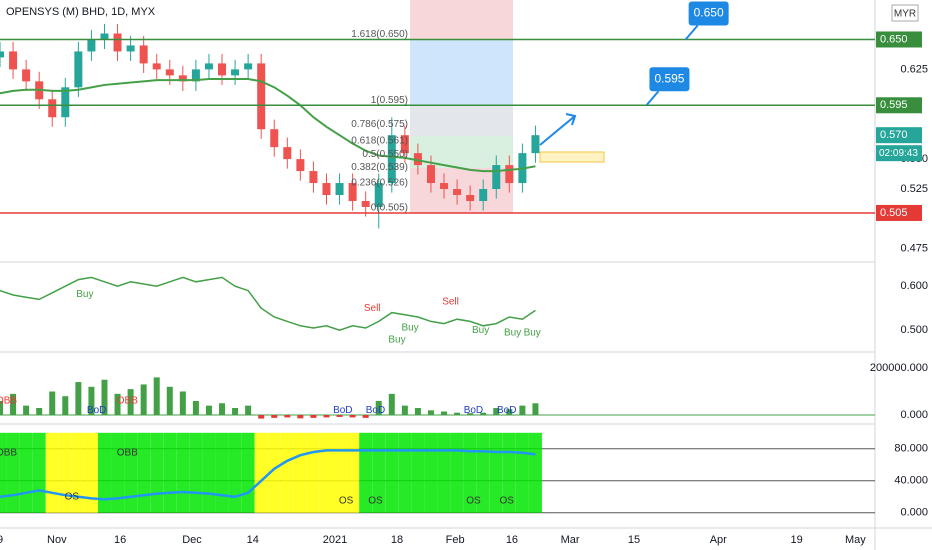  I want to click on fib-label: 0.786(0.575), so click(379, 124).